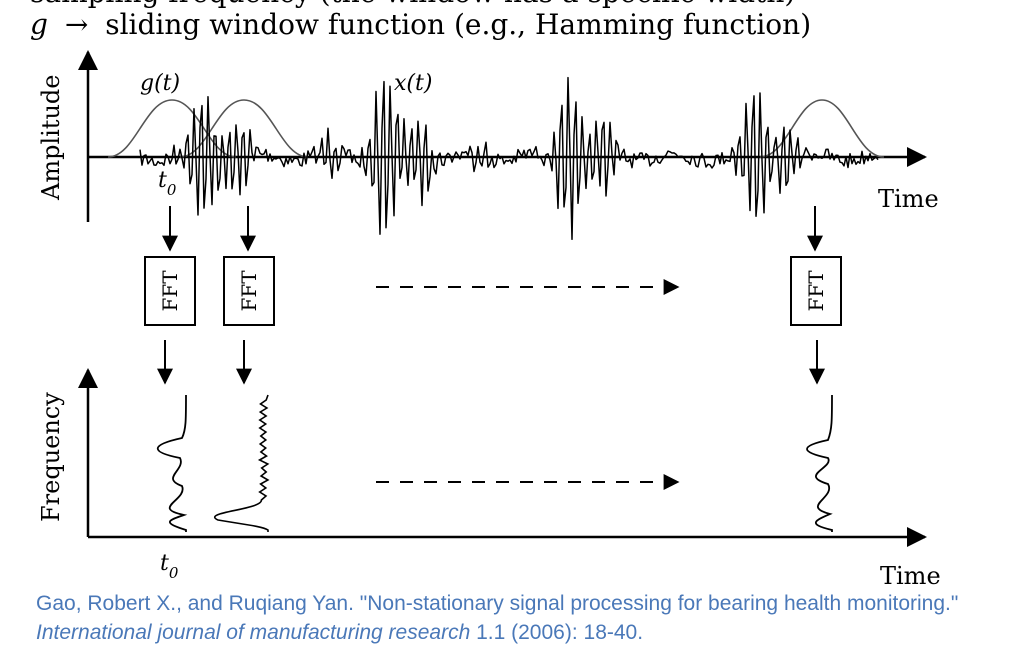 Image resolution: width=1020 pixels, height=668 pixels. Describe the element at coordinates (51, 138) in the screenshot. I see `amplitude-label: Amplitude` at that location.